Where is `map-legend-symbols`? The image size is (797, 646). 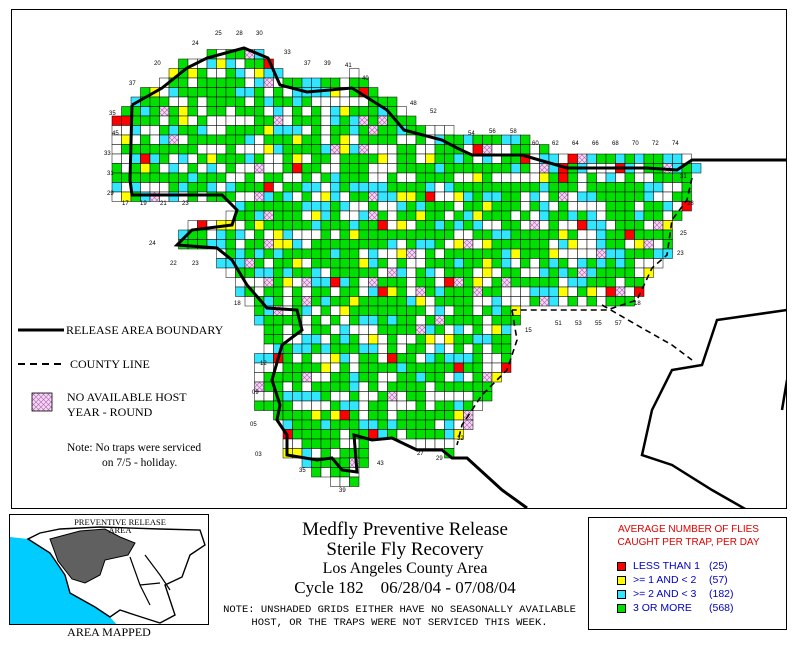 map-legend-symbols is located at coordinates (41, 370).